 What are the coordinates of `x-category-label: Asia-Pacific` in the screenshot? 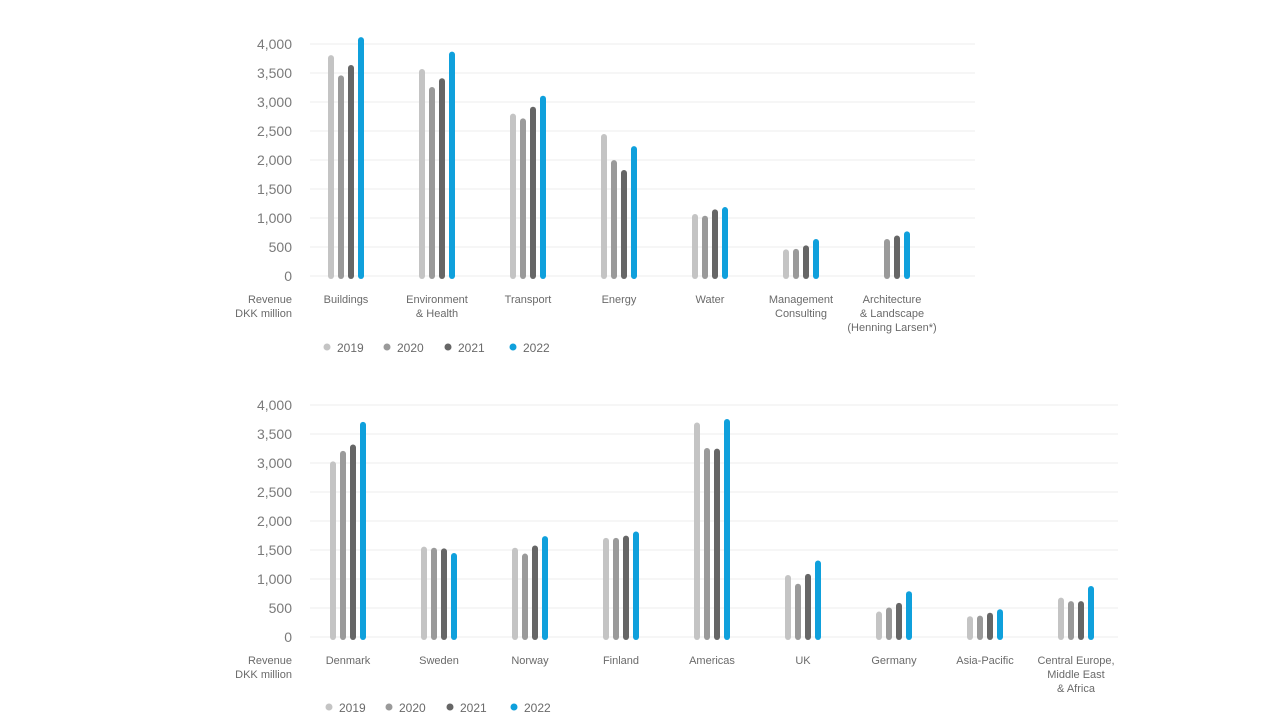 It's located at (985, 661).